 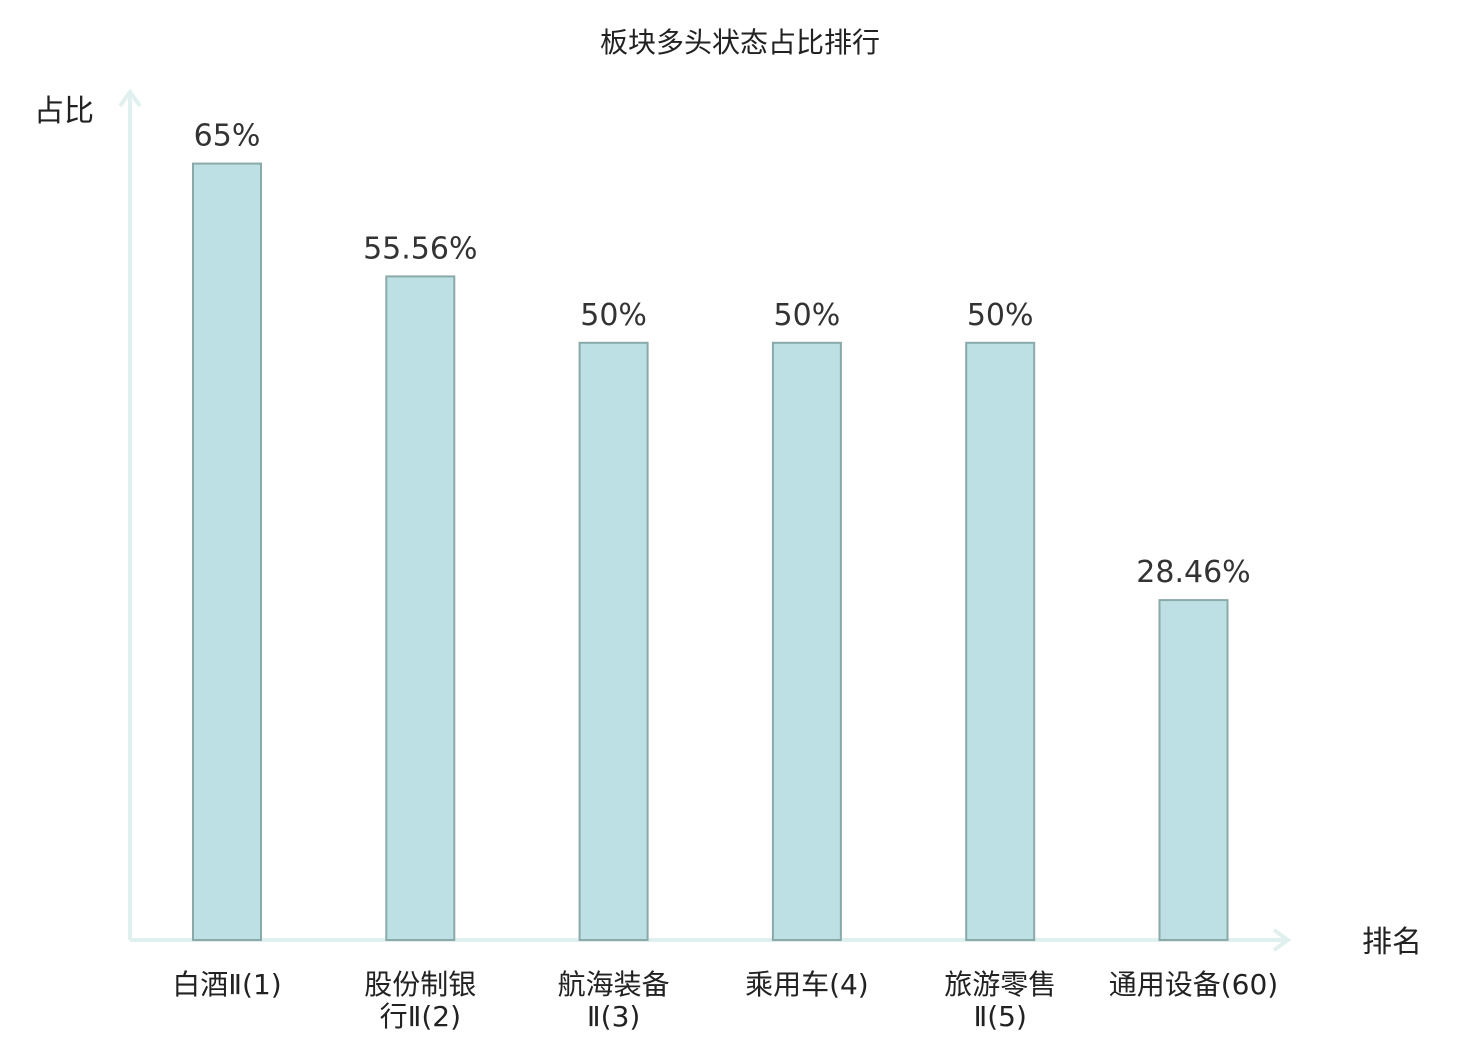 I want to click on x-axis-label: 排名, so click(x=1392, y=942).